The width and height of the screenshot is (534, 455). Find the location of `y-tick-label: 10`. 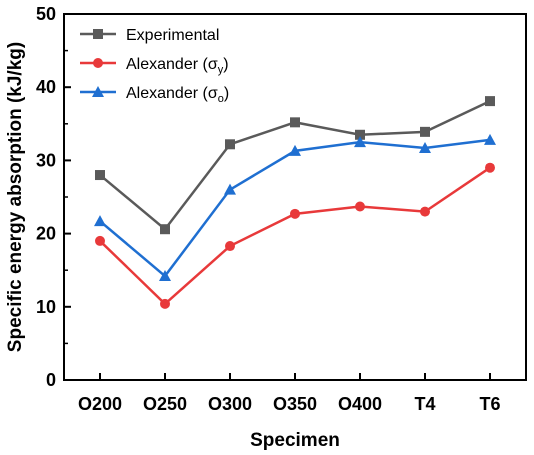

y-tick-label: 10 is located at coordinates (46, 307).